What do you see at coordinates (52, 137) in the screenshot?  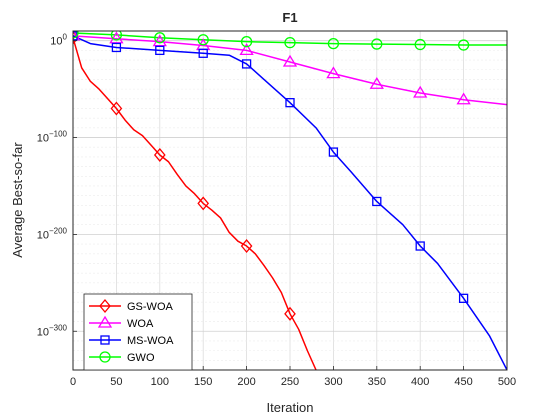 I see `y-tick-label: 10−100` at bounding box center [52, 137].